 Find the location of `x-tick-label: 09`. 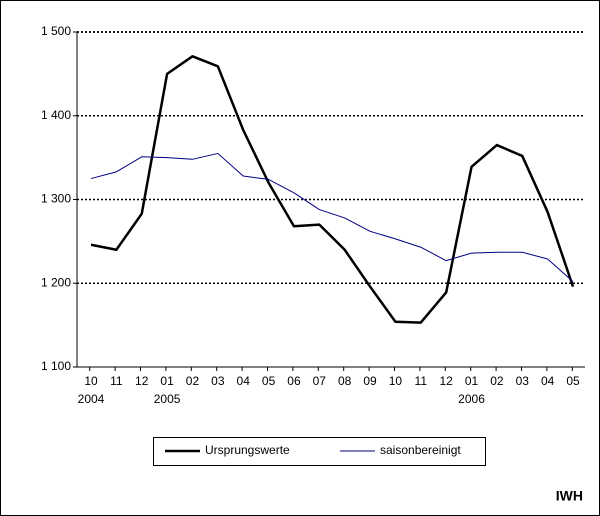

x-tick-label: 09 is located at coordinates (370, 381).